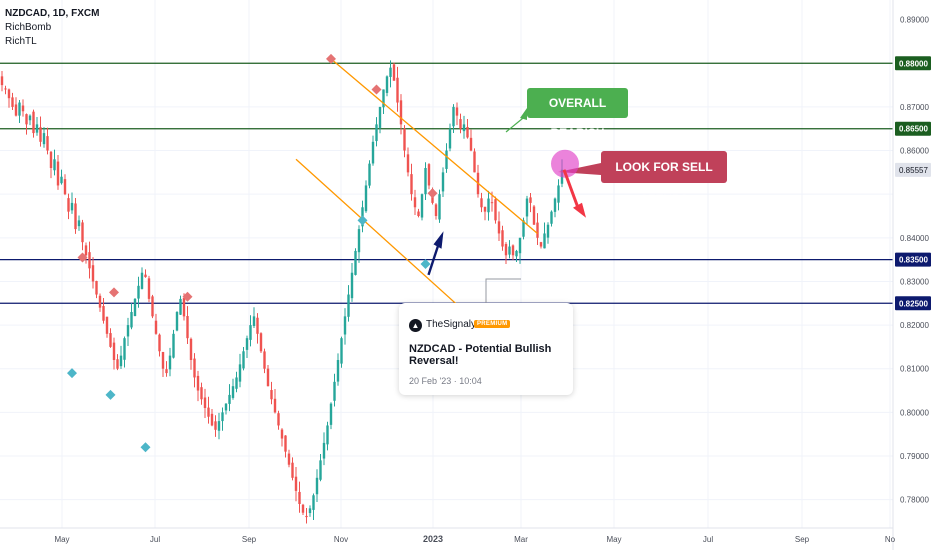  I want to click on chart-legend: NZDCAD, 1D, FXCM RichBomb RichTL, so click(52, 28).